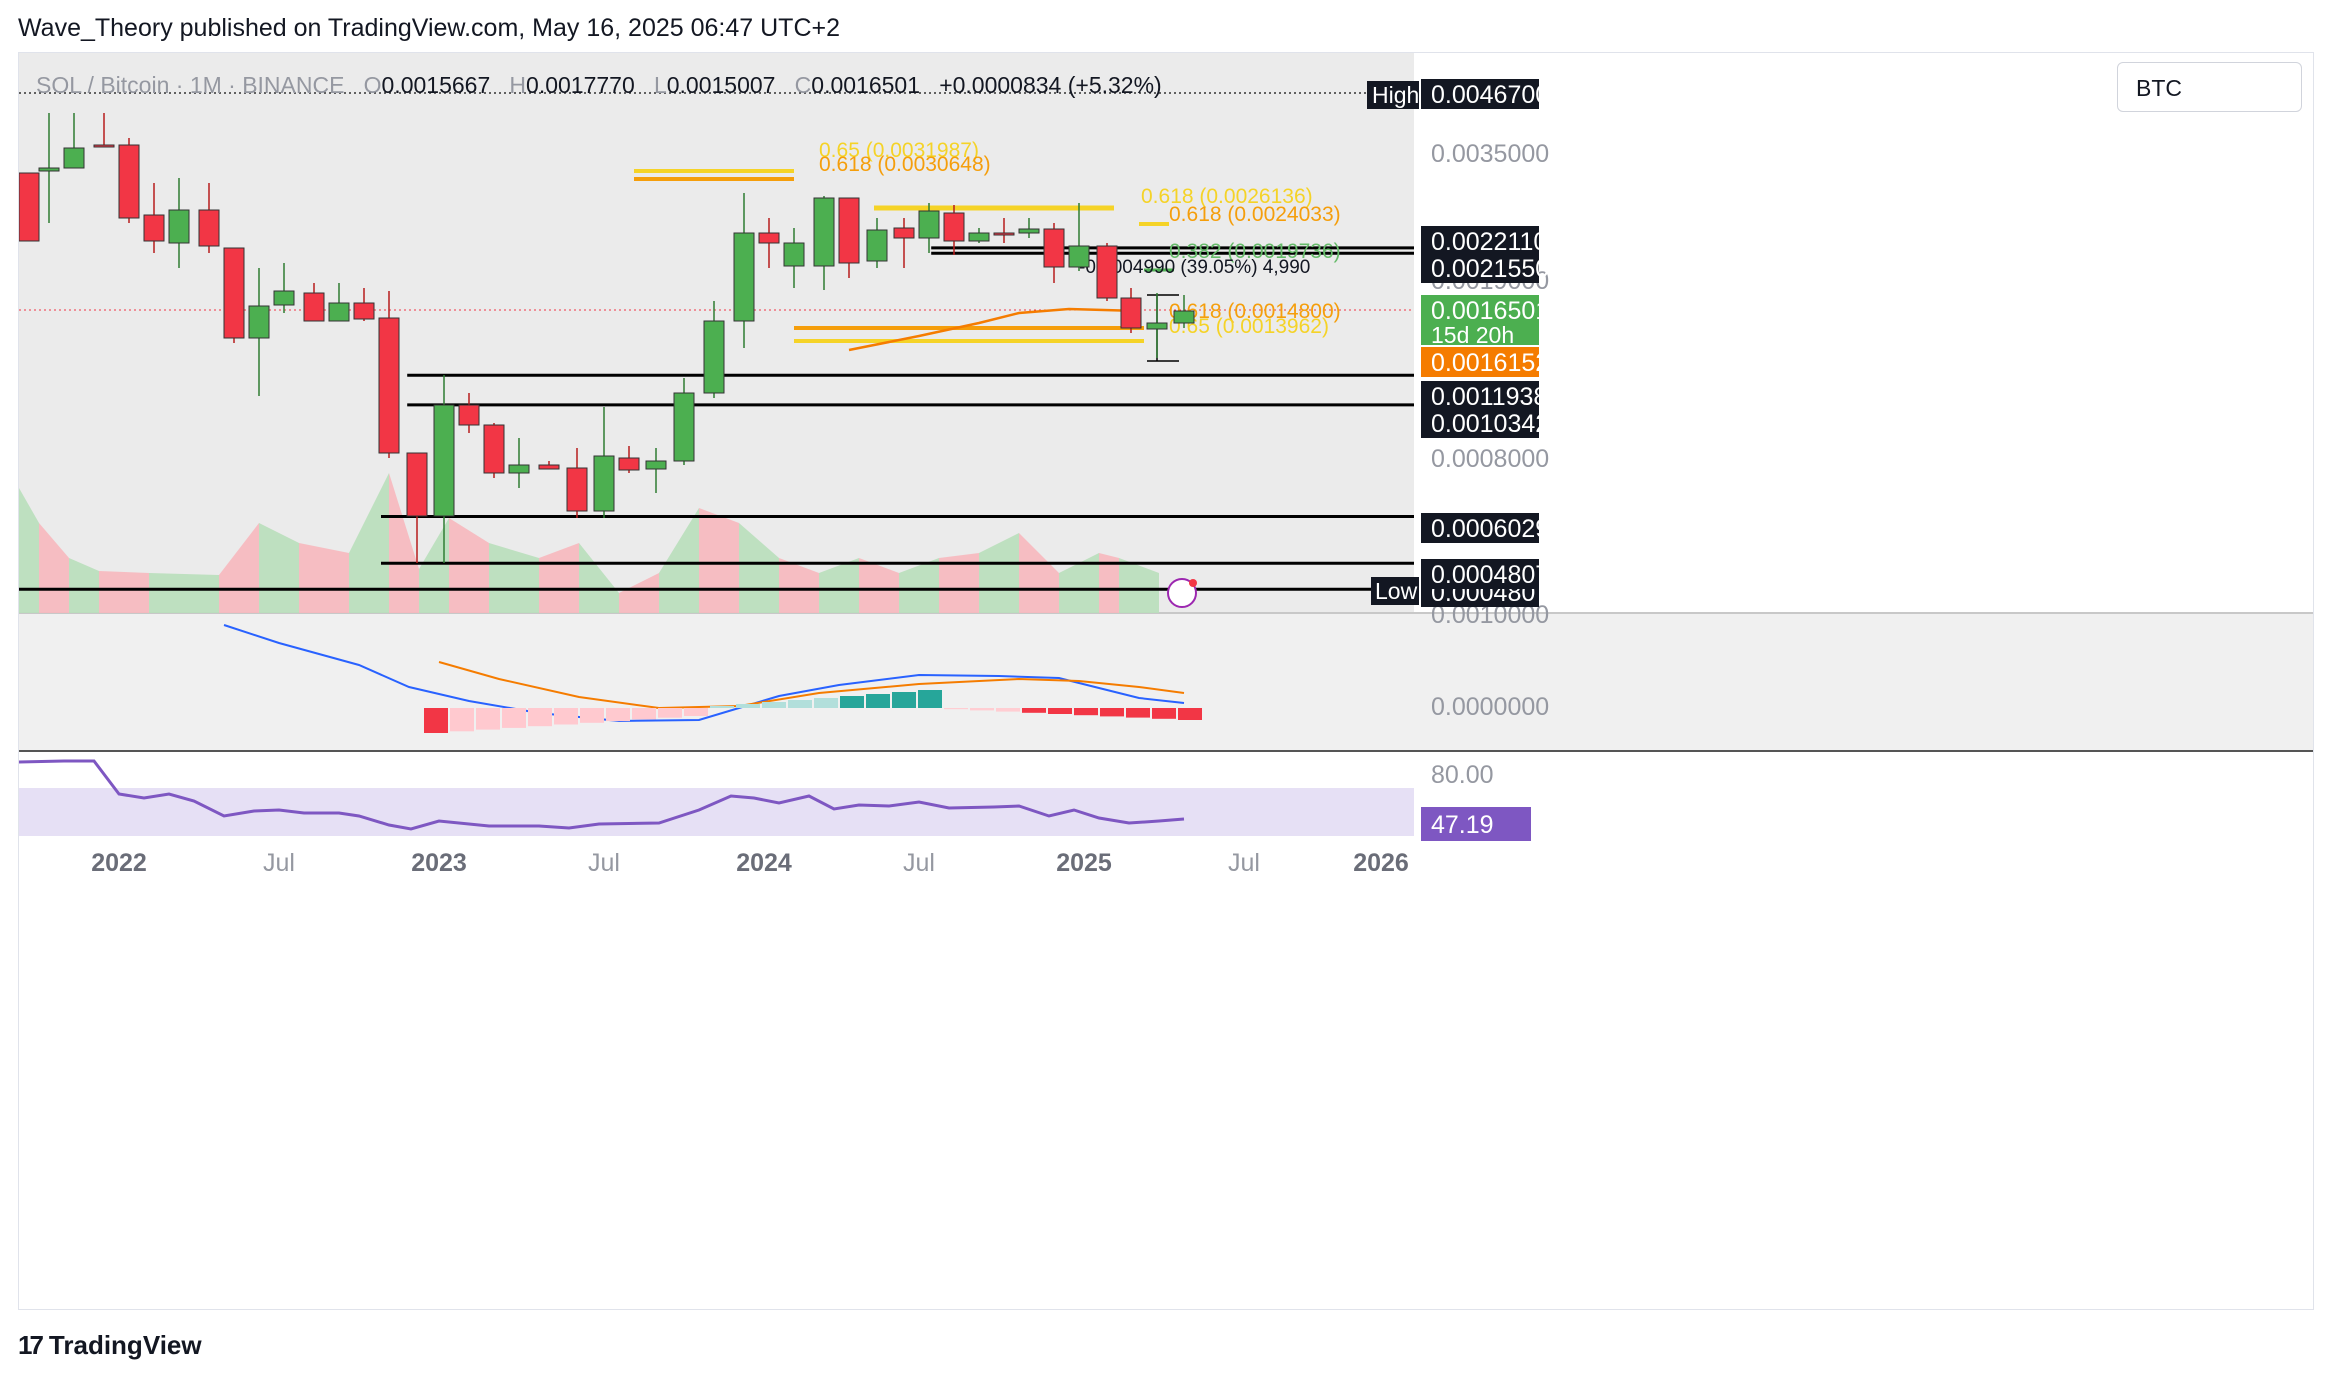 This screenshot has height=1378, width=2332. I want to click on low-tag-label: Low, so click(1396, 591).